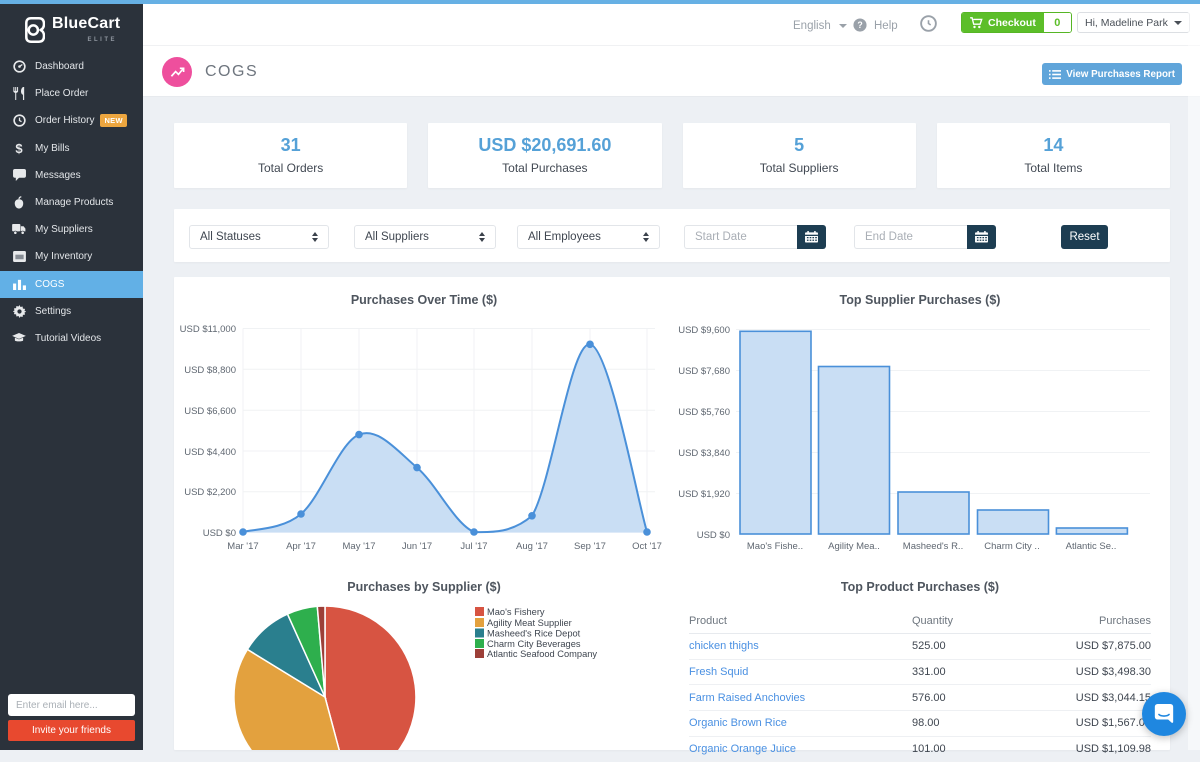 The width and height of the screenshot is (1200, 762). Describe the element at coordinates (704, 371) in the screenshot. I see `svg-text: USD $7,680` at that location.